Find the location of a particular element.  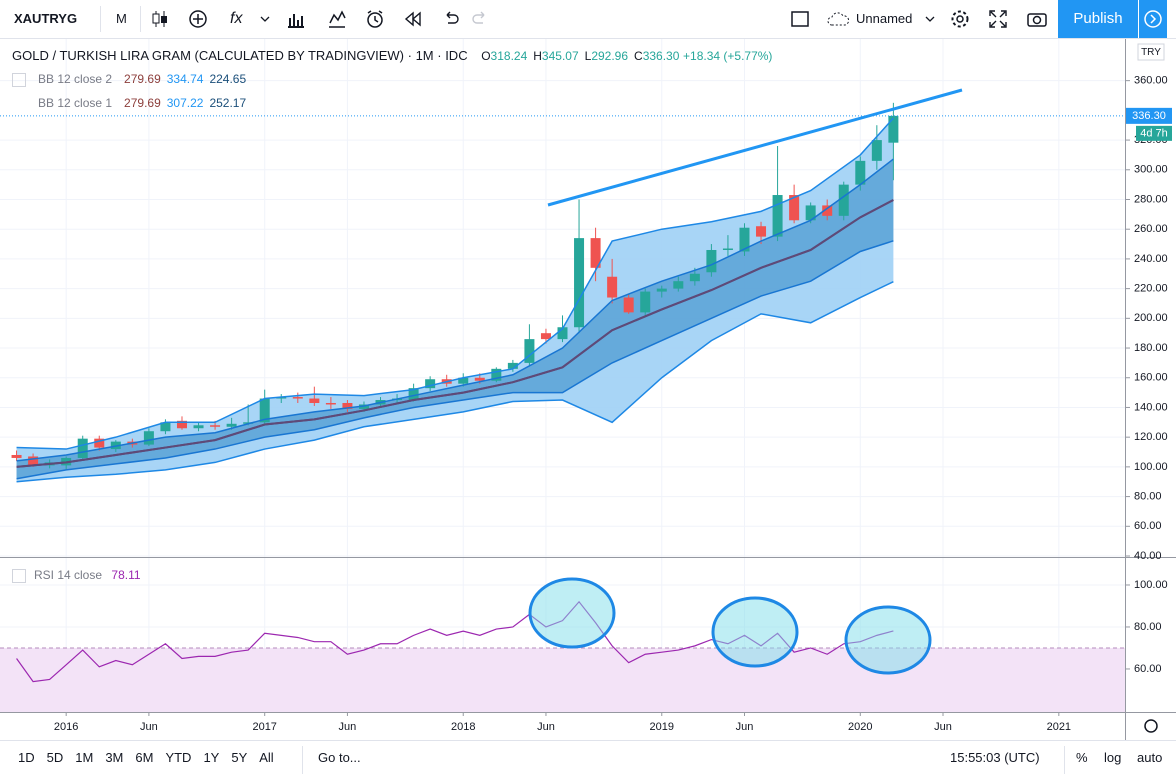

range: 1D is located at coordinates (26, 757).